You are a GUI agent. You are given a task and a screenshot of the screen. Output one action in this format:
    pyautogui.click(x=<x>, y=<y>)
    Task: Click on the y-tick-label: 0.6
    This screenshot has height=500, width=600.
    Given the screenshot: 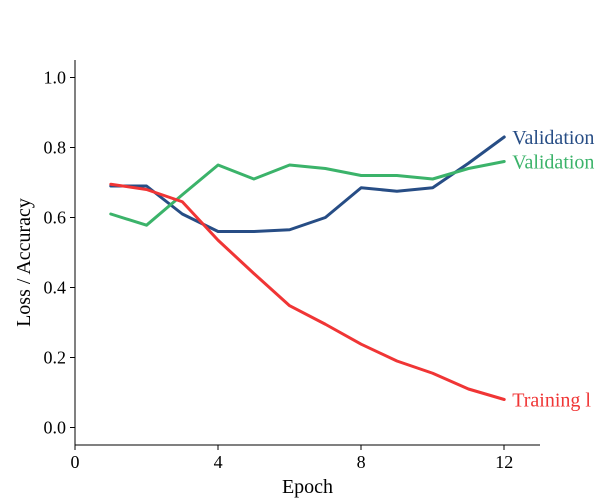 What is the action you would take?
    pyautogui.click(x=55, y=218)
    